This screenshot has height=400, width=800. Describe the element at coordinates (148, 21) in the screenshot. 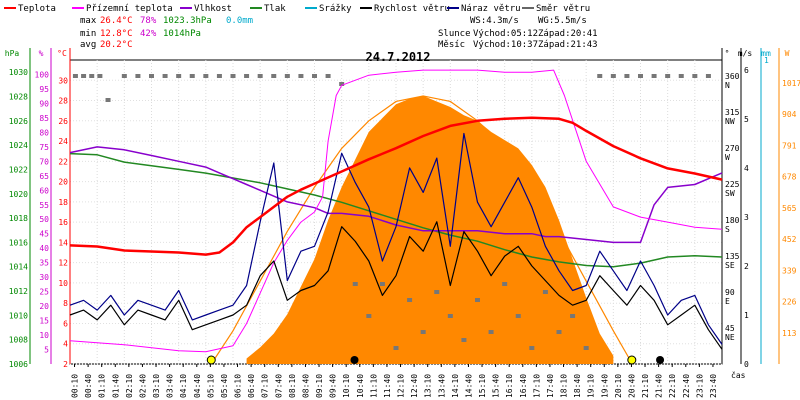

I see `stat-max-hum: 78%` at that location.